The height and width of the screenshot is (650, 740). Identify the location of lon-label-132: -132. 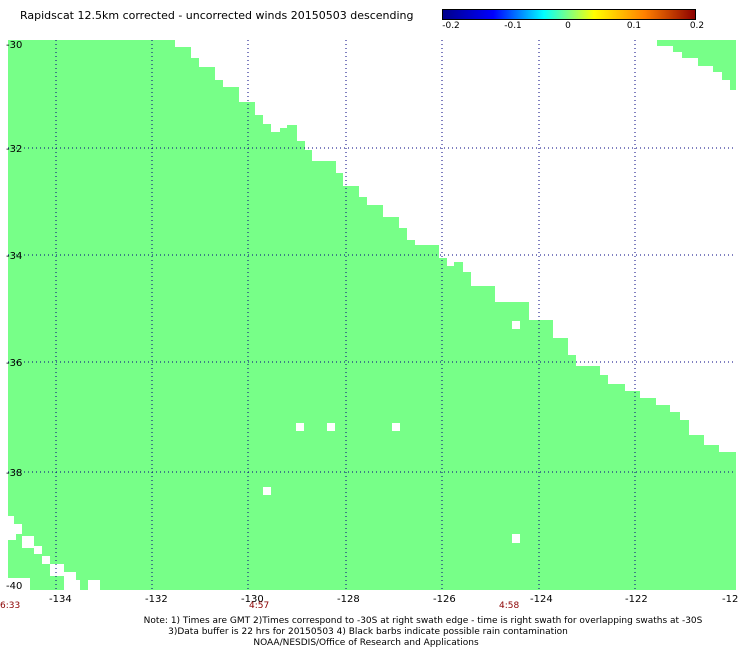
(156, 599).